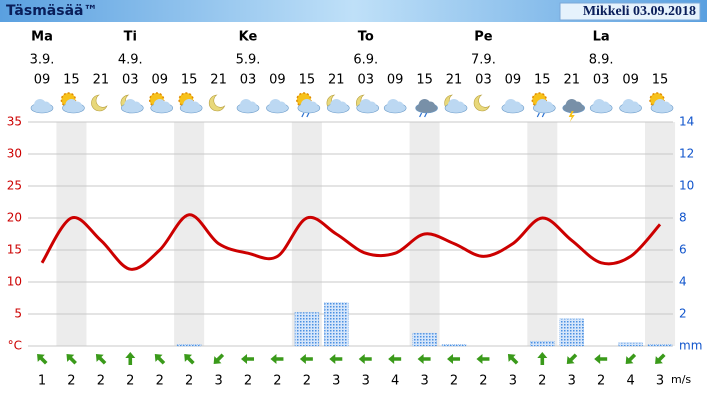 This screenshot has width=707, height=404. What do you see at coordinates (14, 282) in the screenshot?
I see `y-tick-label: 10` at bounding box center [14, 282].